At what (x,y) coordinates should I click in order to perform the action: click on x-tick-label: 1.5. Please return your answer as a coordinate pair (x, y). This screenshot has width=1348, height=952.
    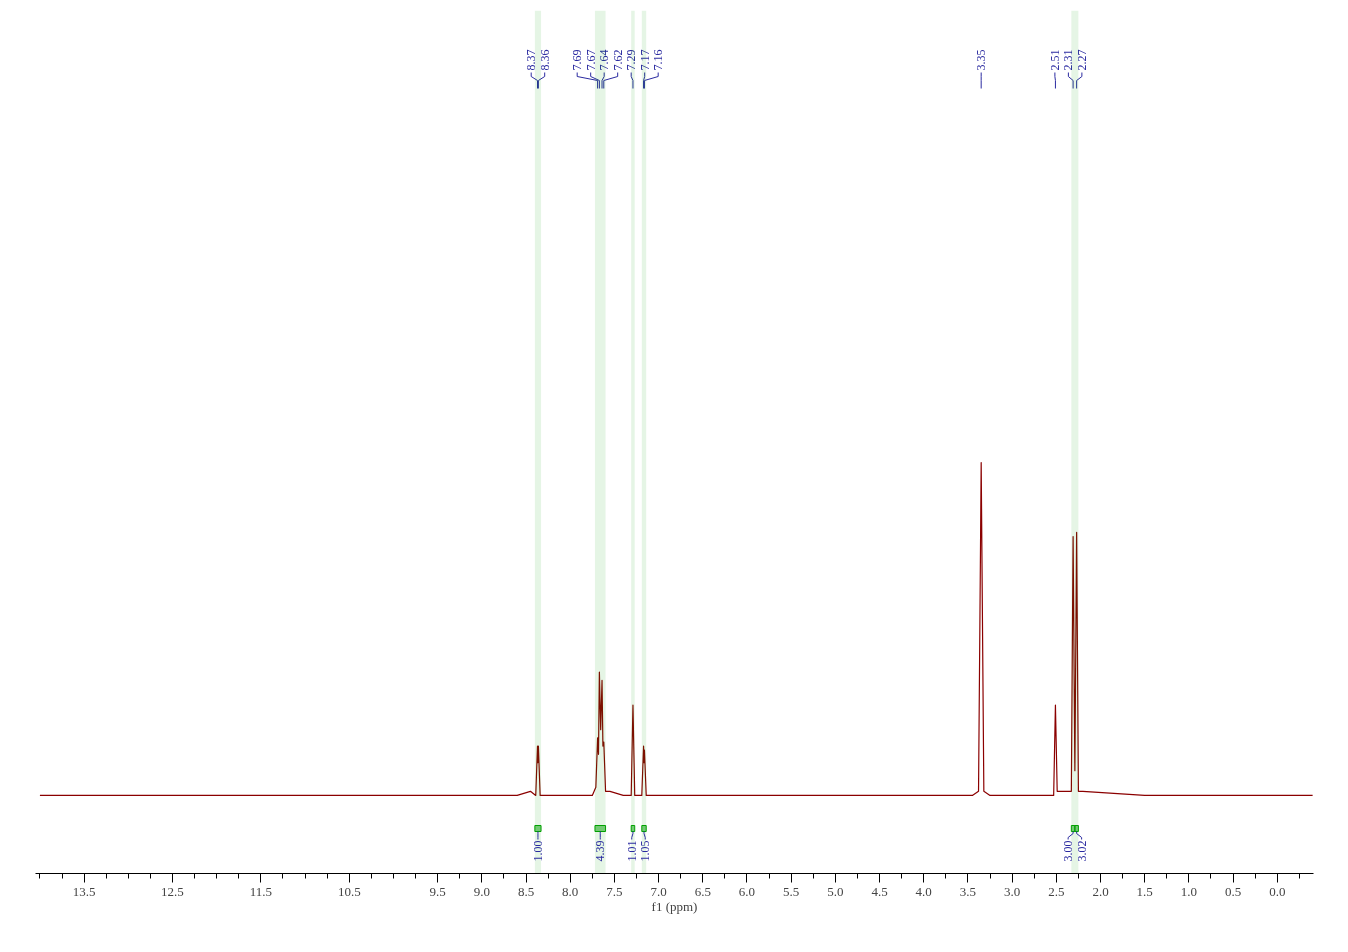
    Looking at the image, I should click on (1144, 891).